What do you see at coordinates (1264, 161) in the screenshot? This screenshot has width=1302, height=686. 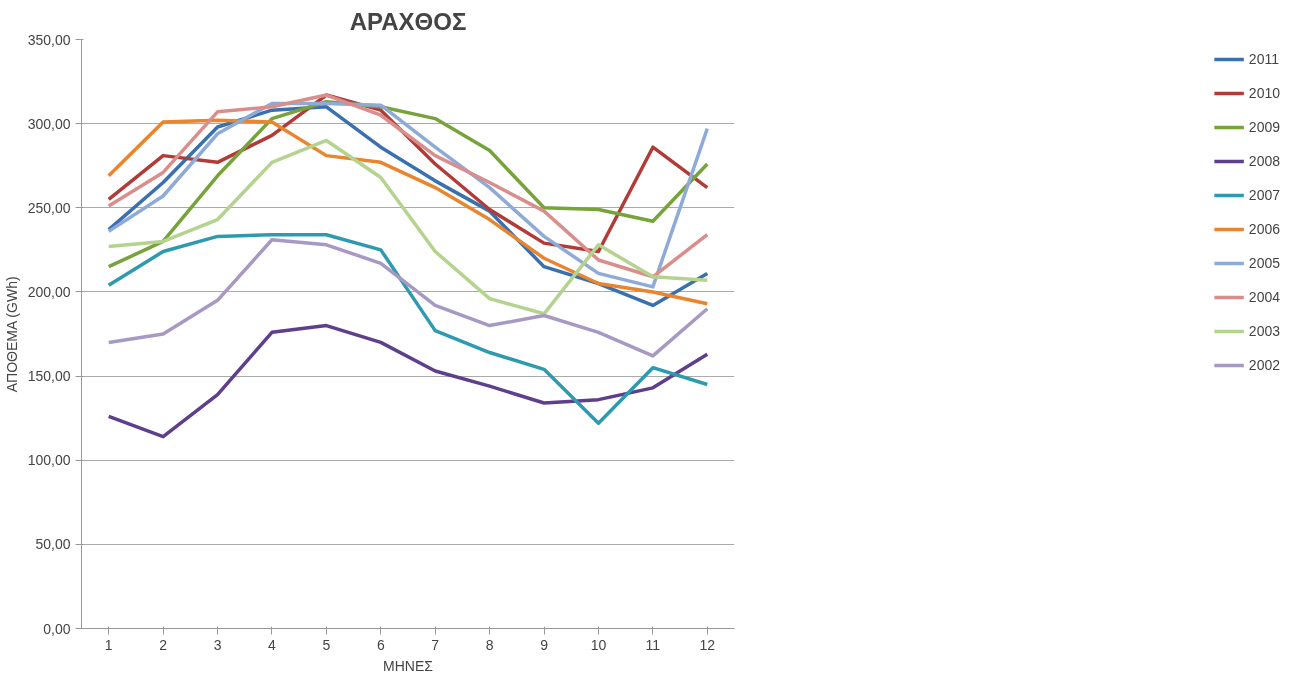 I see `legend-label: 2008` at bounding box center [1264, 161].